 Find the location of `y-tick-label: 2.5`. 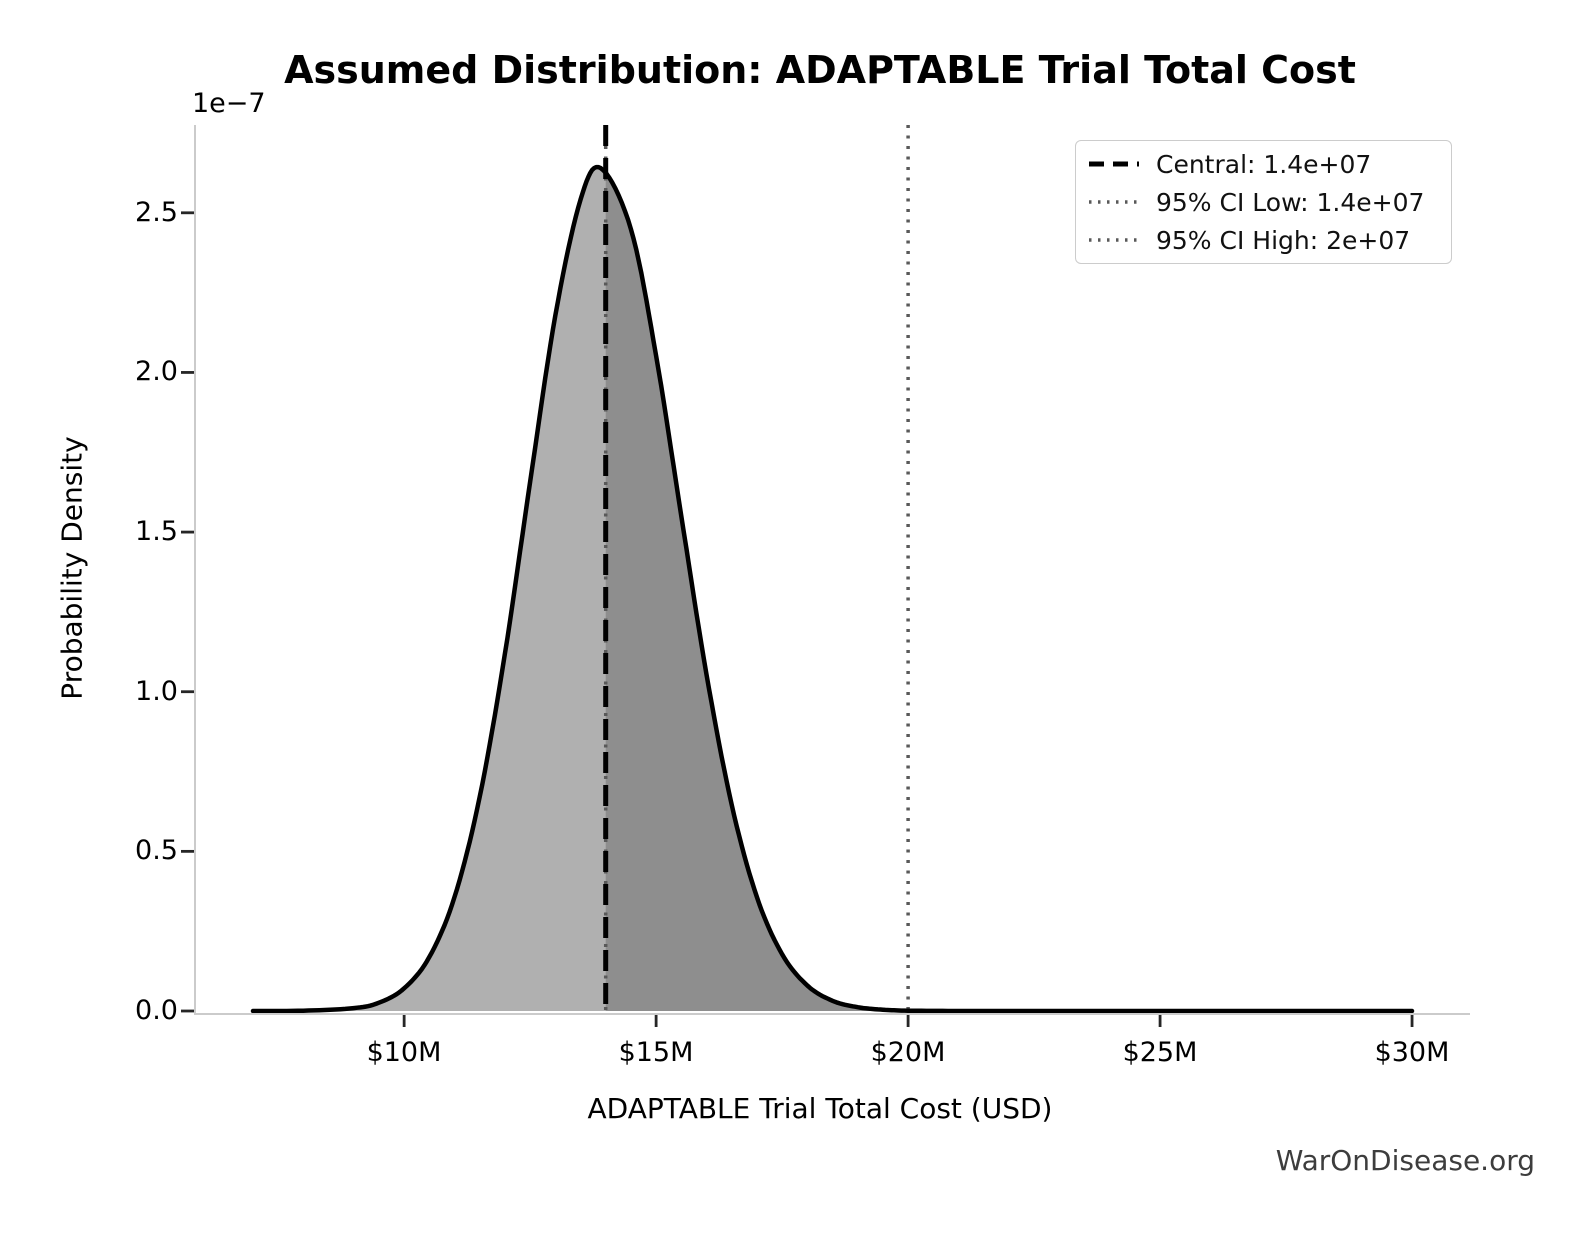

y-tick-label: 2.5 is located at coordinates (156, 212).